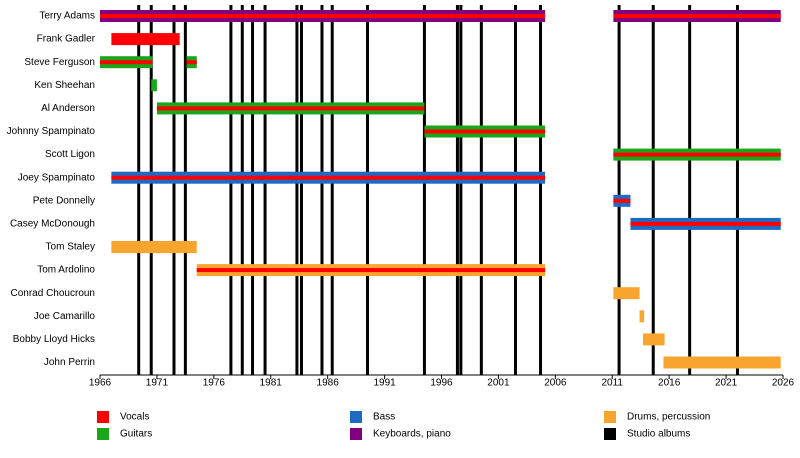 Image resolution: width=800 pixels, height=458 pixels. I want to click on member-name: Casey McDonough, so click(52, 224).